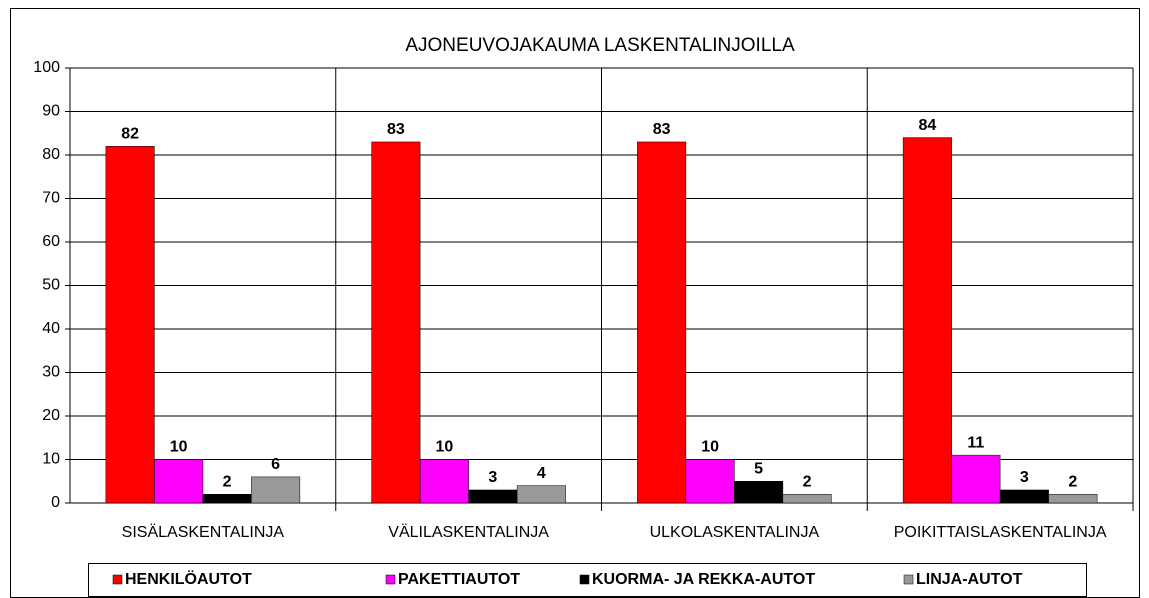 This screenshot has height=598, width=1149. Describe the element at coordinates (130, 134) in the screenshot. I see `data-label: 82` at that location.